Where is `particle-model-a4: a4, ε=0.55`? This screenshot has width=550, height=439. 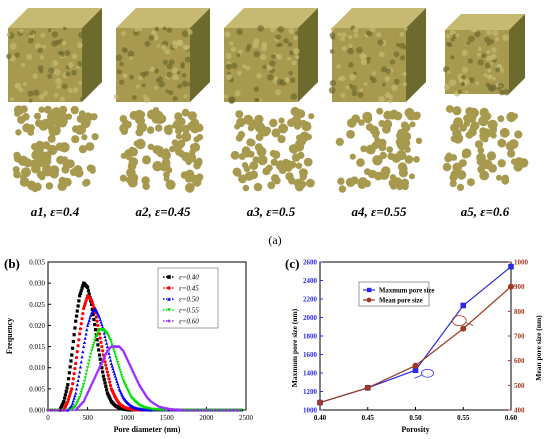 particle-model-a4: a4, ε=0.55 is located at coordinates (377, 113).